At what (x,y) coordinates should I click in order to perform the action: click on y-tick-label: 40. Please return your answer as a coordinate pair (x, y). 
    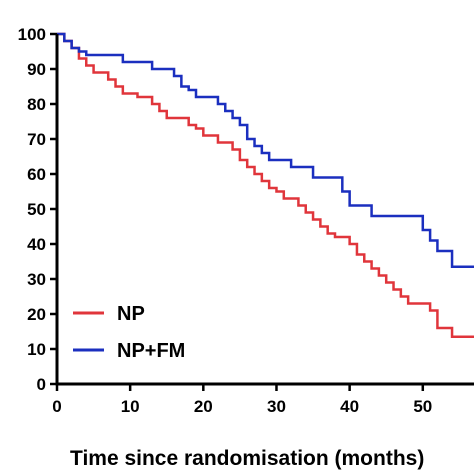
    Looking at the image, I should click on (36, 244).